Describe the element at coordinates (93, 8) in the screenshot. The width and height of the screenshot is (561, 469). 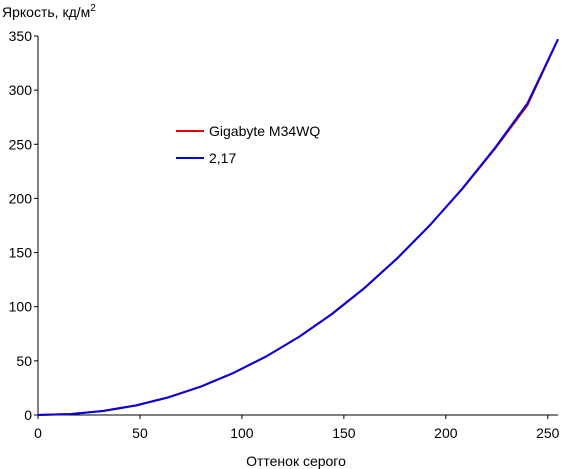
I see `y-axis-title-superscript: 2` at that location.